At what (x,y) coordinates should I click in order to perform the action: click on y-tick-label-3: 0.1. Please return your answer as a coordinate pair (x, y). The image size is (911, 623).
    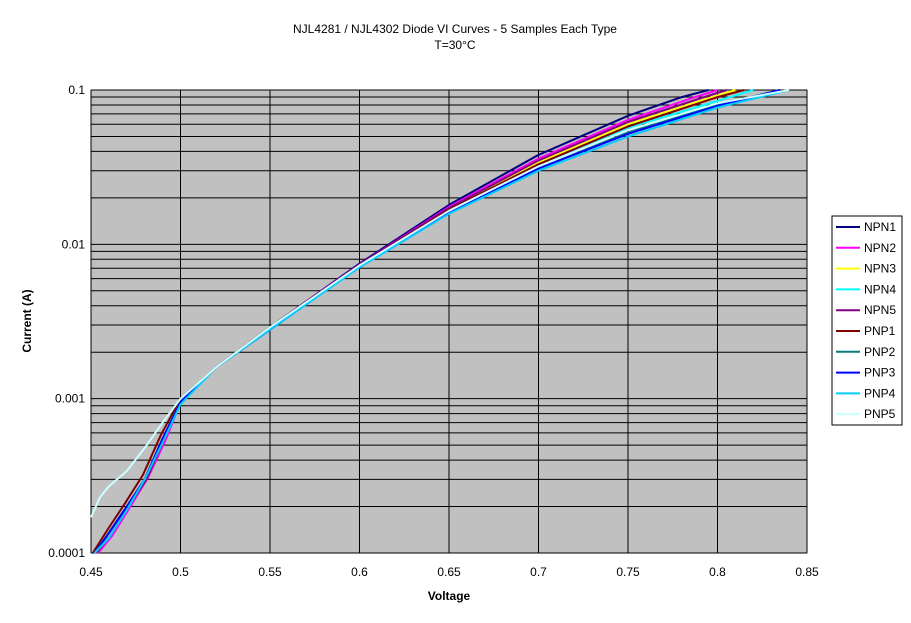
    Looking at the image, I should click on (76, 90).